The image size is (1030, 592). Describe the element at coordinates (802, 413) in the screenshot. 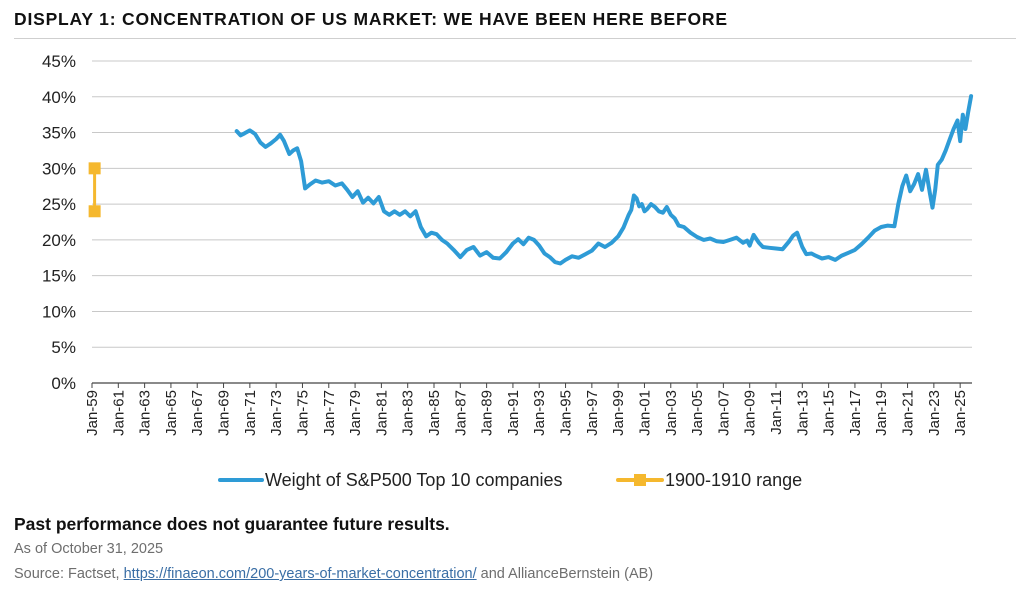

I see `x-tick-label: Jan-13` at that location.